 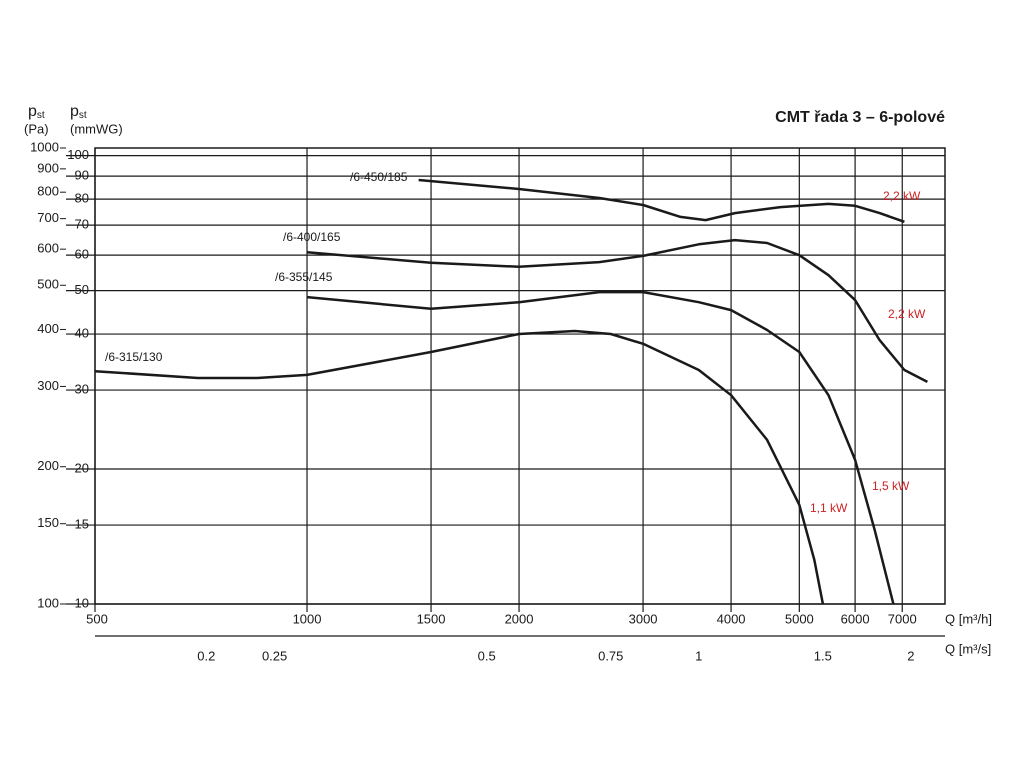 I want to click on y-axis-unit: (Pa), so click(x=36, y=128).